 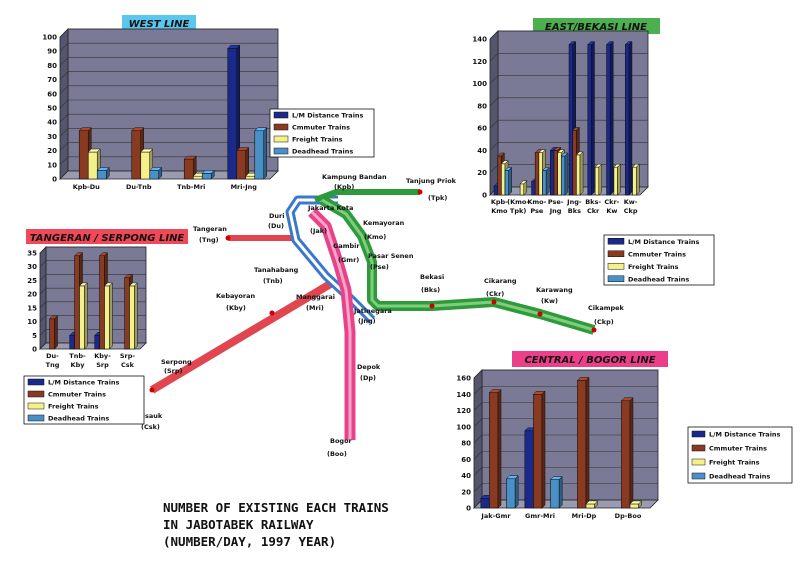 What do you see at coordinates (34, 350) in the screenshot?
I see `y-tick-label: 0` at bounding box center [34, 350].